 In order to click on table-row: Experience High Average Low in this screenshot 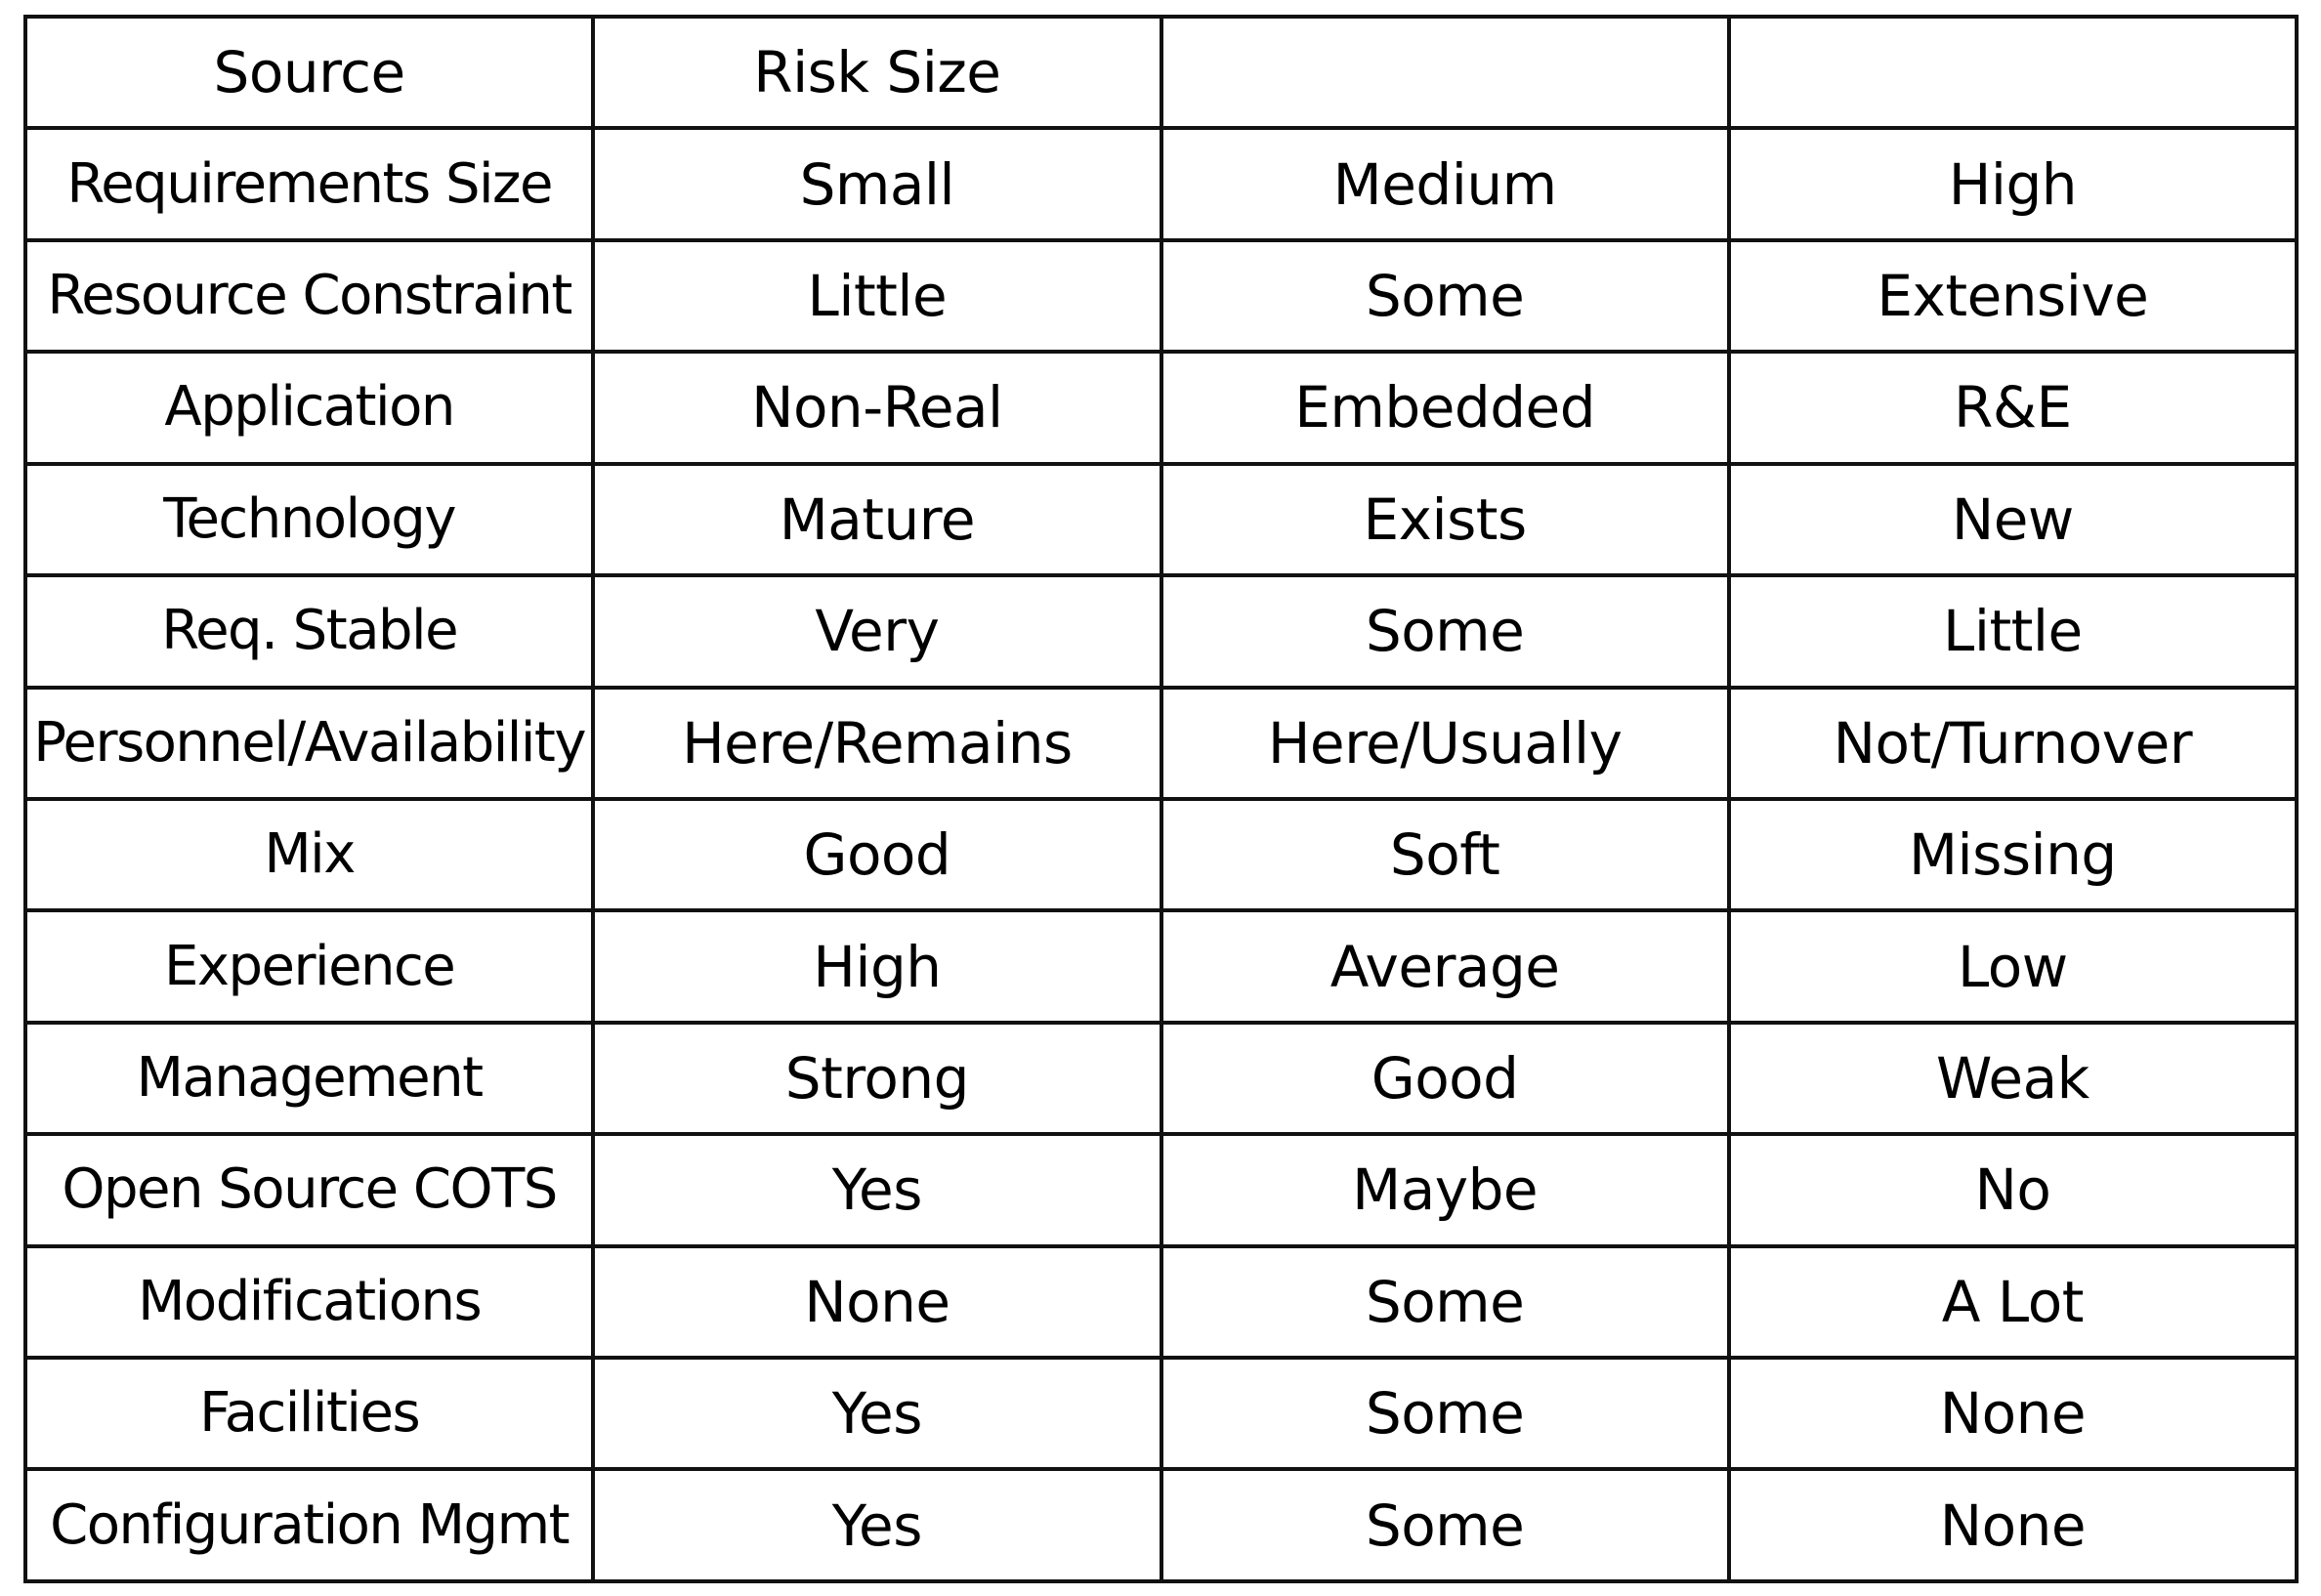, I will do `click(1161, 966)`.